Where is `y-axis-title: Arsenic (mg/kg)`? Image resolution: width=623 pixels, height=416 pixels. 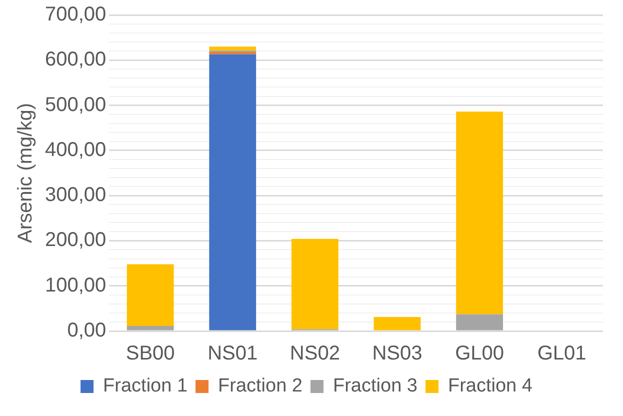 y-axis-title: Arsenic (mg/kg) is located at coordinates (25, 173).